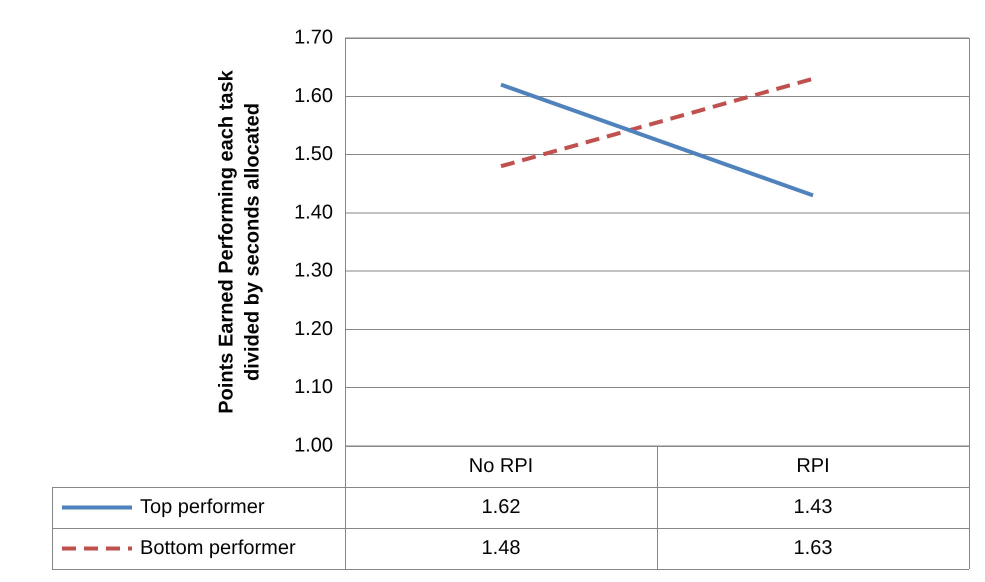 This screenshot has width=985, height=582. What do you see at coordinates (313, 154) in the screenshot?
I see `y-tick-label: 1.50` at bounding box center [313, 154].